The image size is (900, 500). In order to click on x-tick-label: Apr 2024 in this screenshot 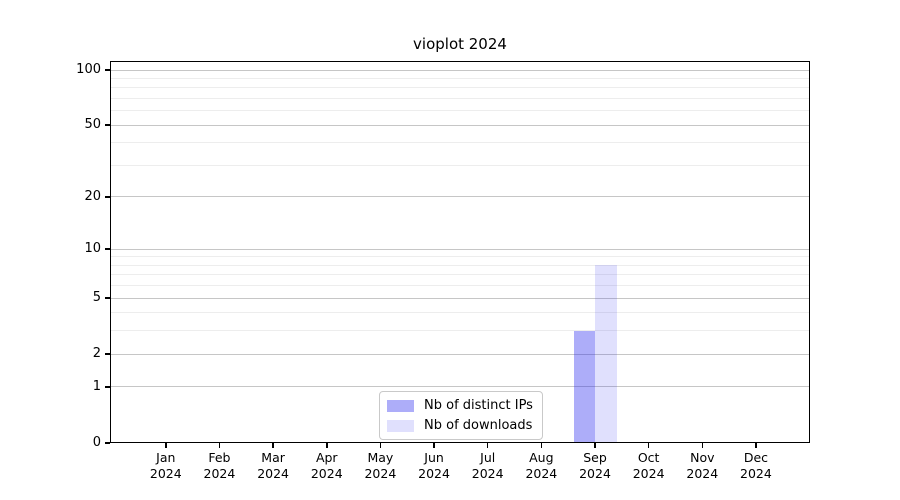, I will do `click(327, 466)`.